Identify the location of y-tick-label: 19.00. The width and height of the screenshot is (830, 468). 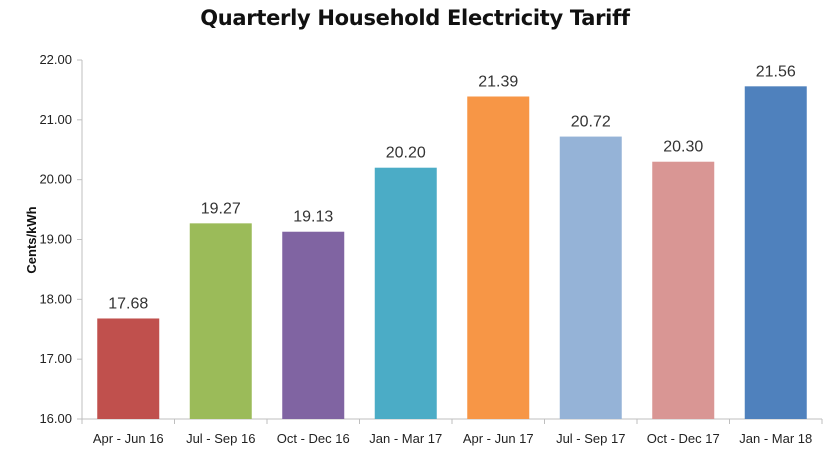
(55, 239).